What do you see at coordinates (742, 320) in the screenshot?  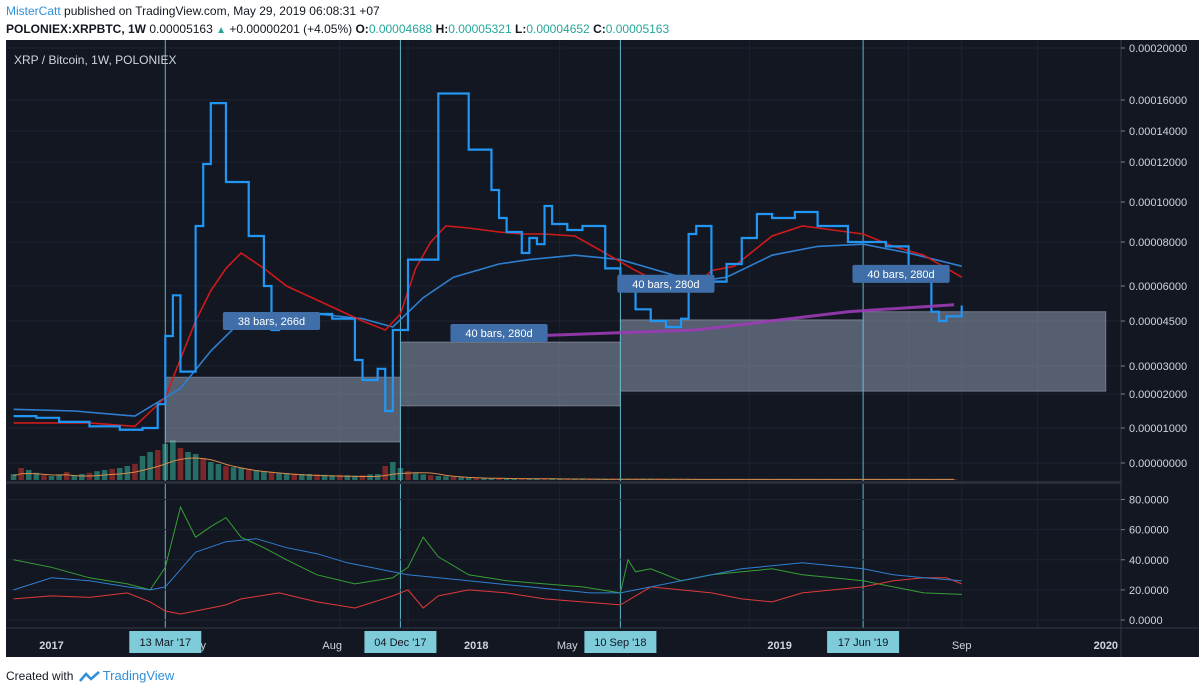 I see `trendline` at bounding box center [742, 320].